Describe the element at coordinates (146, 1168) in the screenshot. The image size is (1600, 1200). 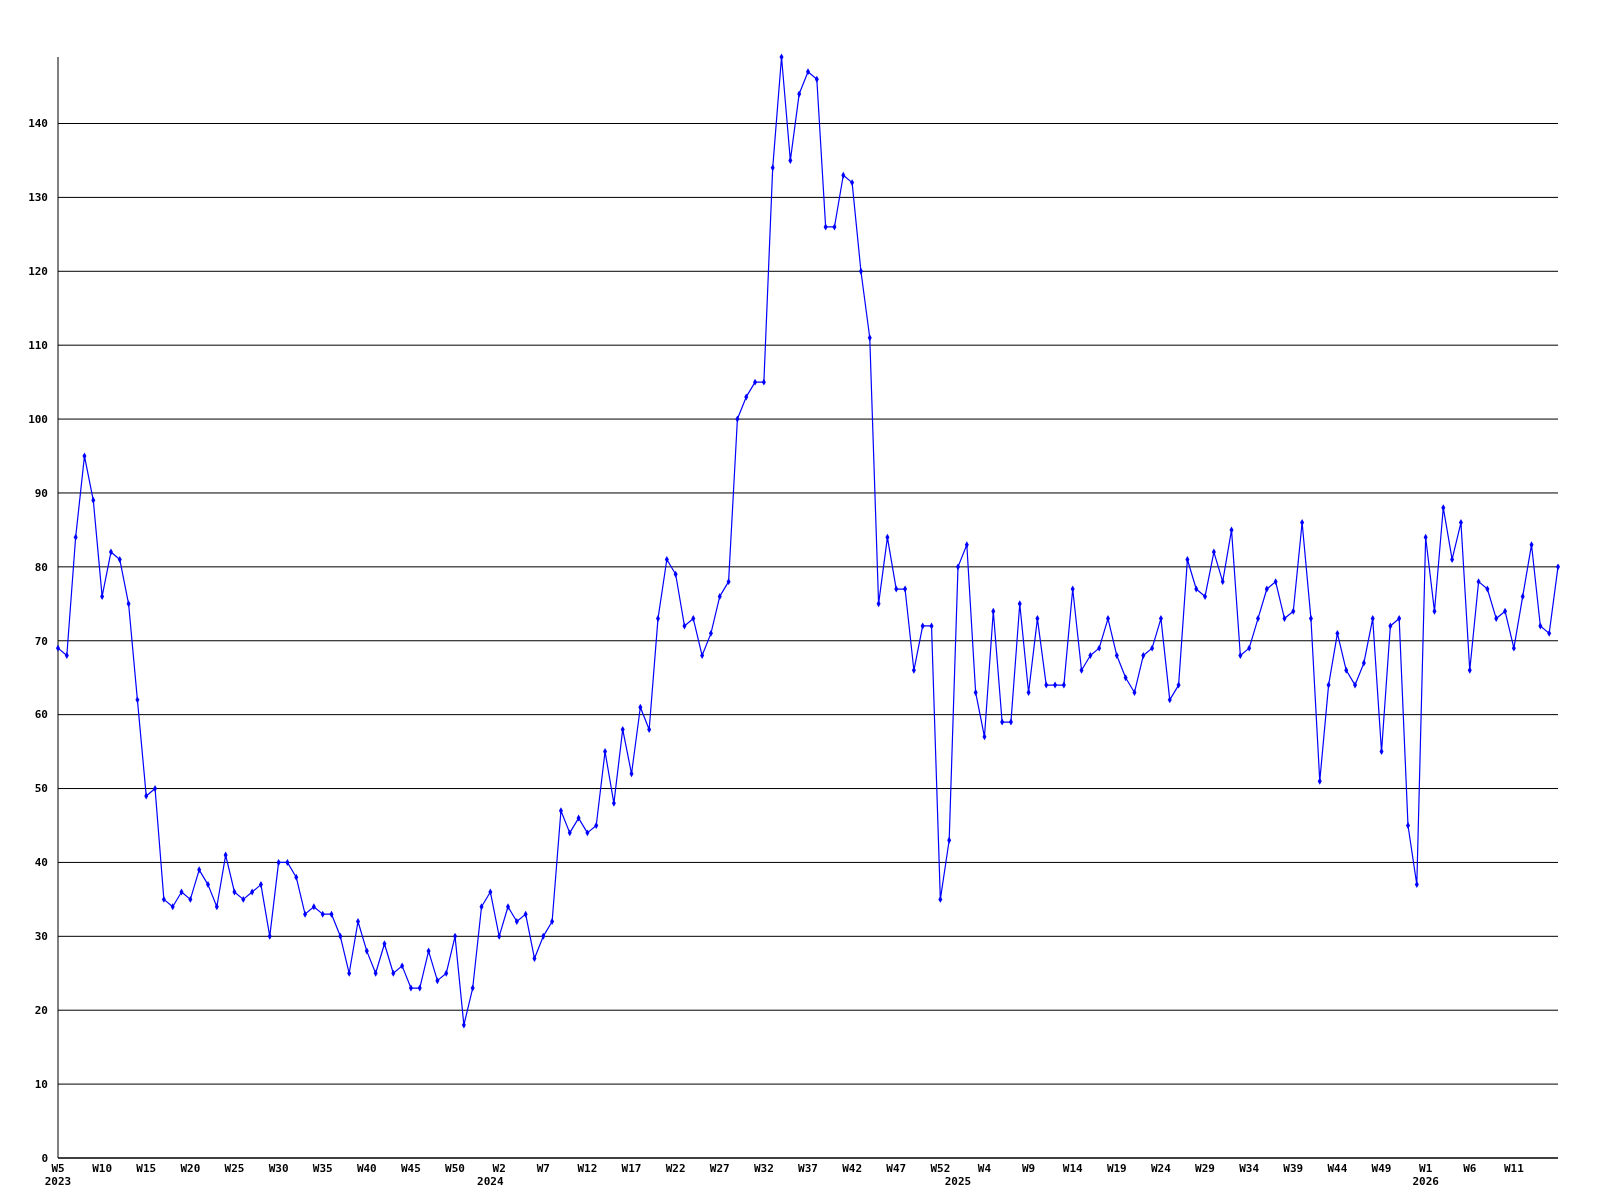
I see `x-tick-label: W15` at that location.